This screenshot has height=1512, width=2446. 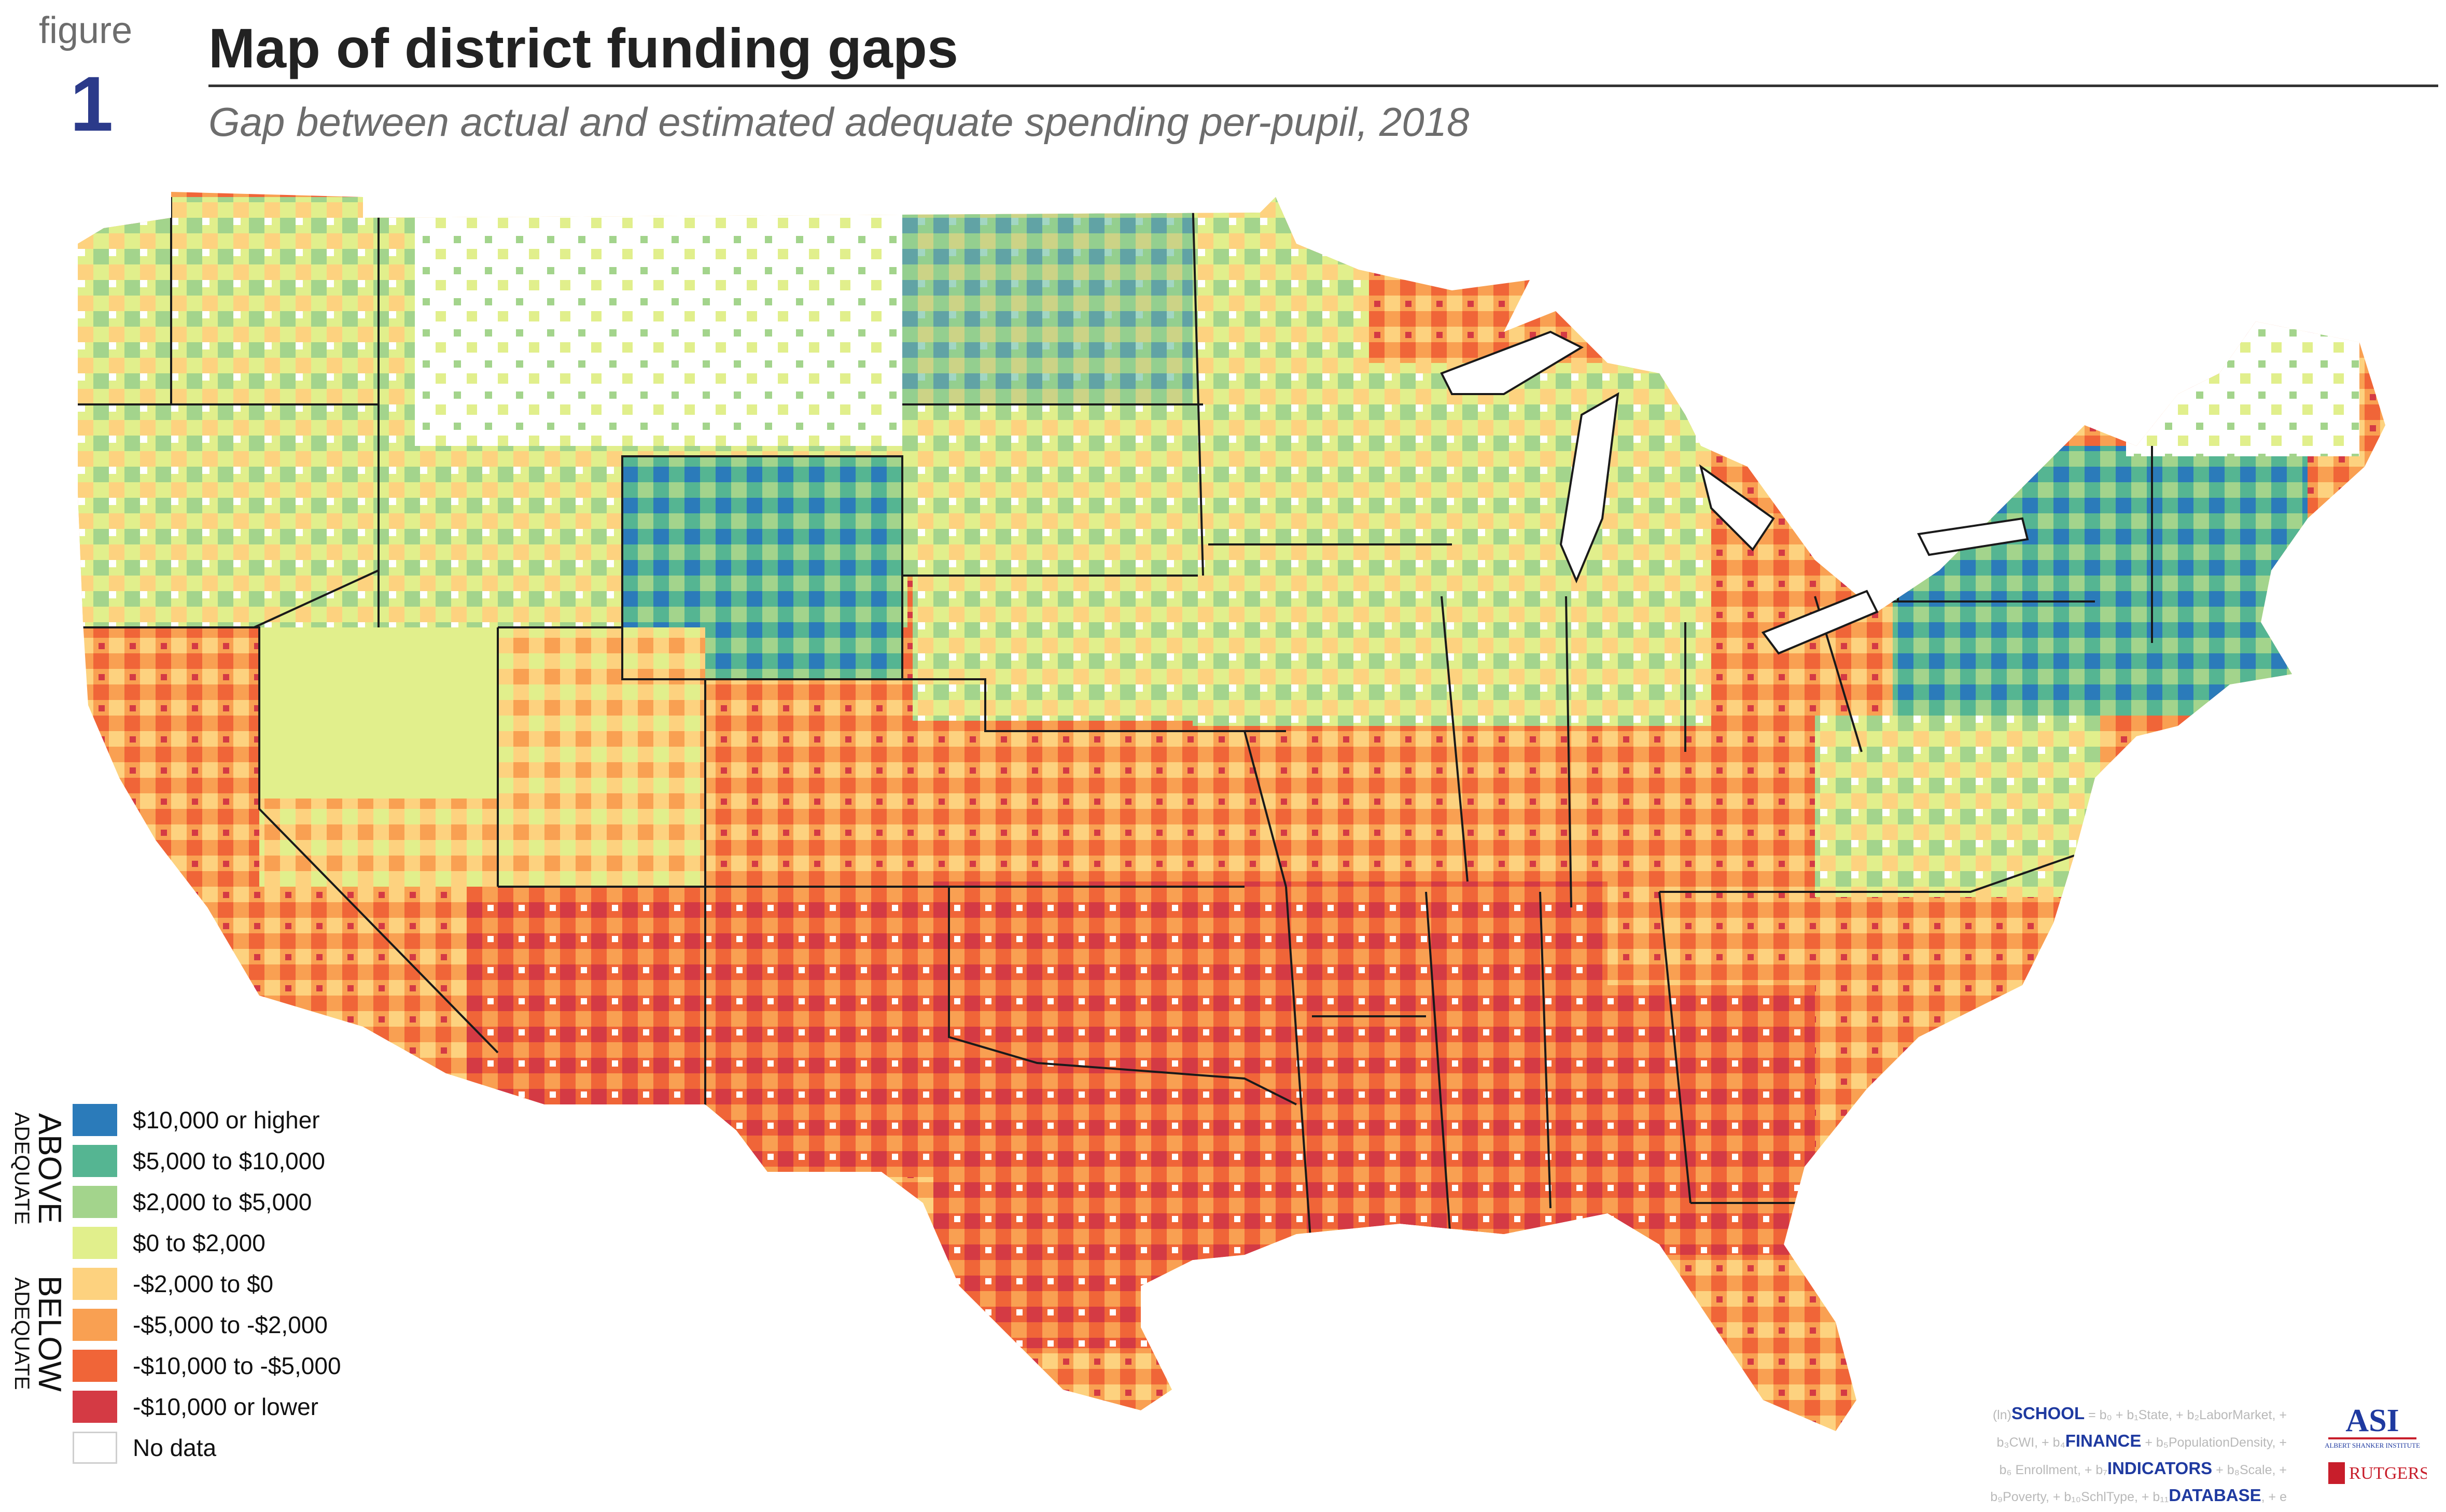 I want to click on above-big: ABOVE, so click(x=49, y=1168).